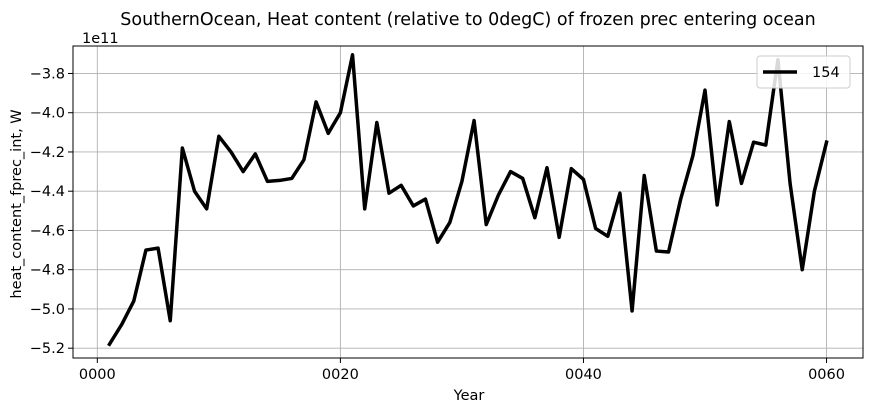 This screenshot has width=878, height=412. I want to click on x-axis: 0000 0020 0040 0060, so click(462, 370).